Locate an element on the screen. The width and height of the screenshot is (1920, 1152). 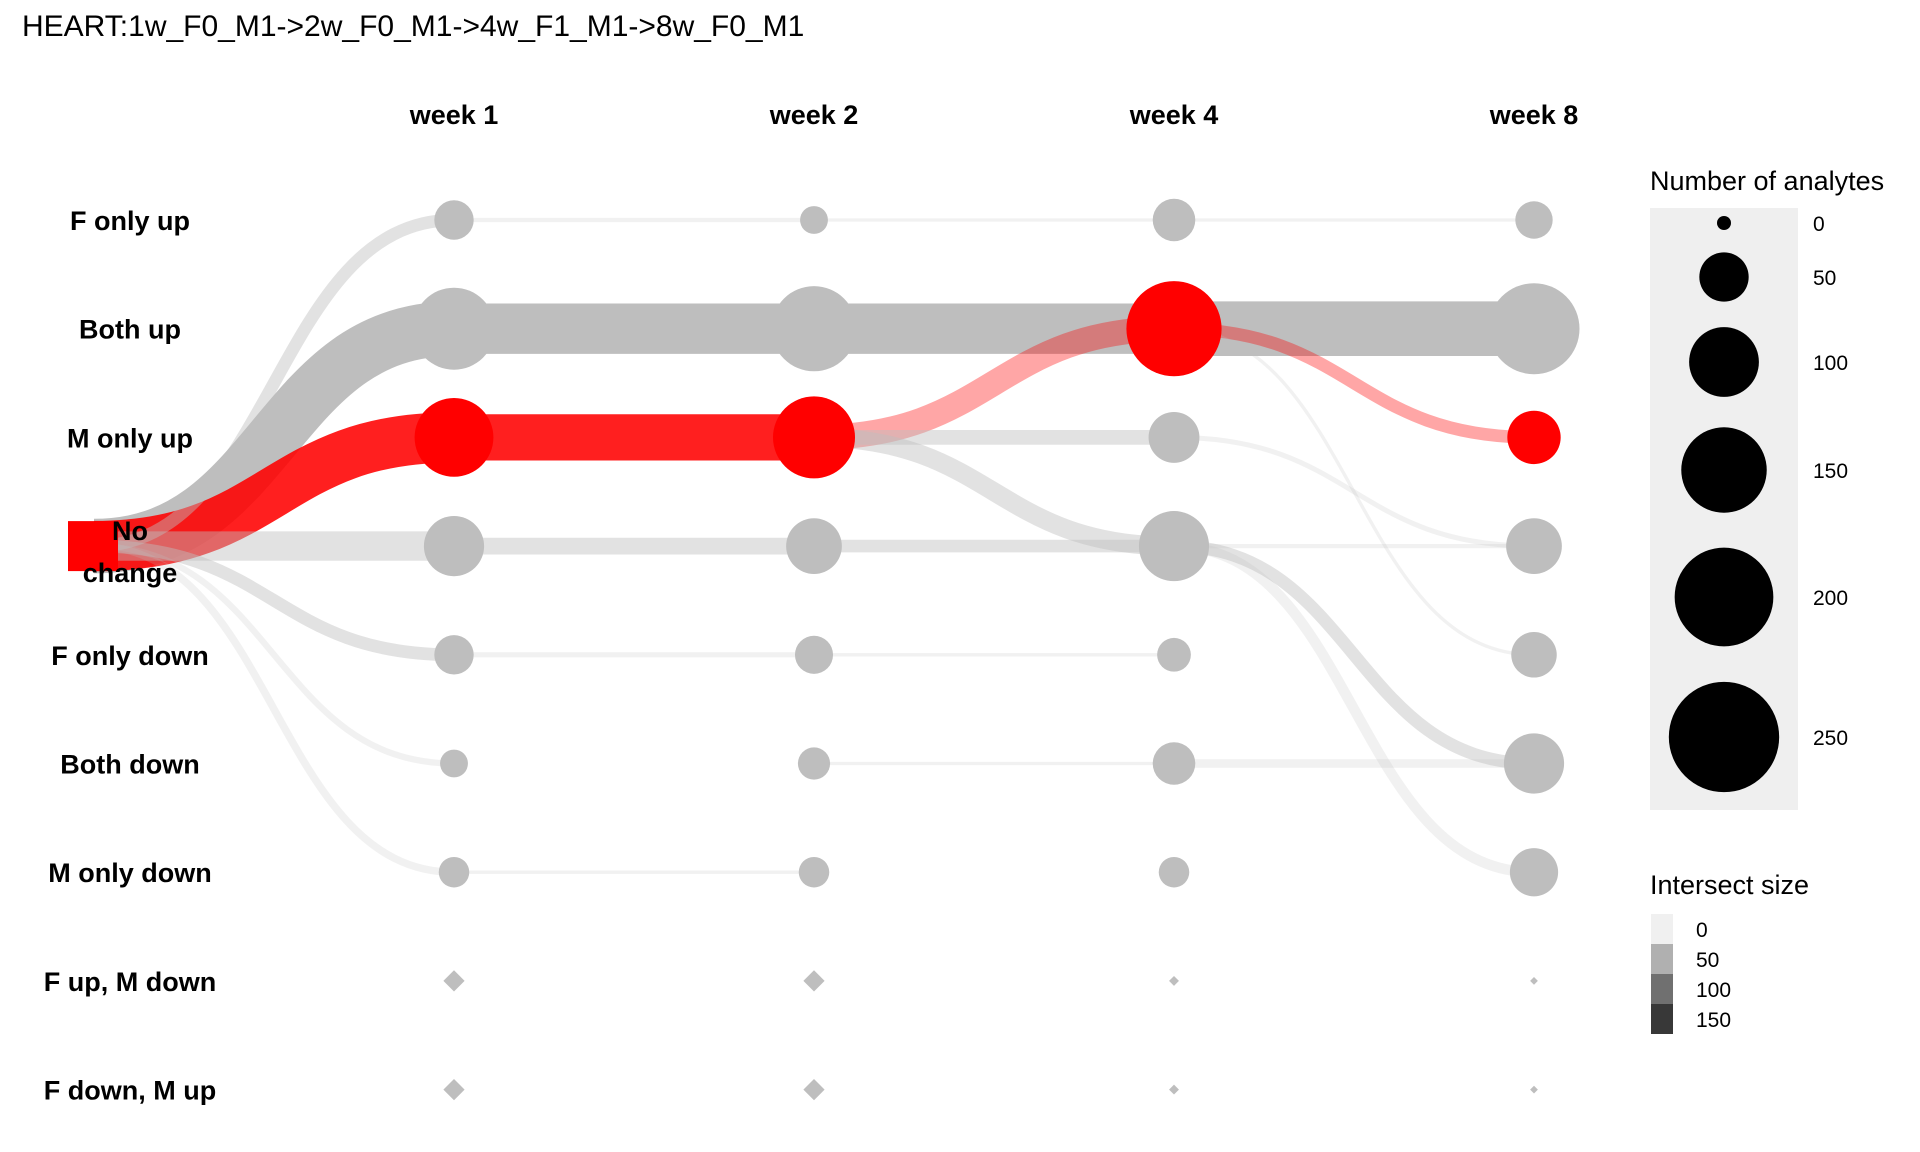
intersect-legend-label-100: 100 is located at coordinates (1713, 990).